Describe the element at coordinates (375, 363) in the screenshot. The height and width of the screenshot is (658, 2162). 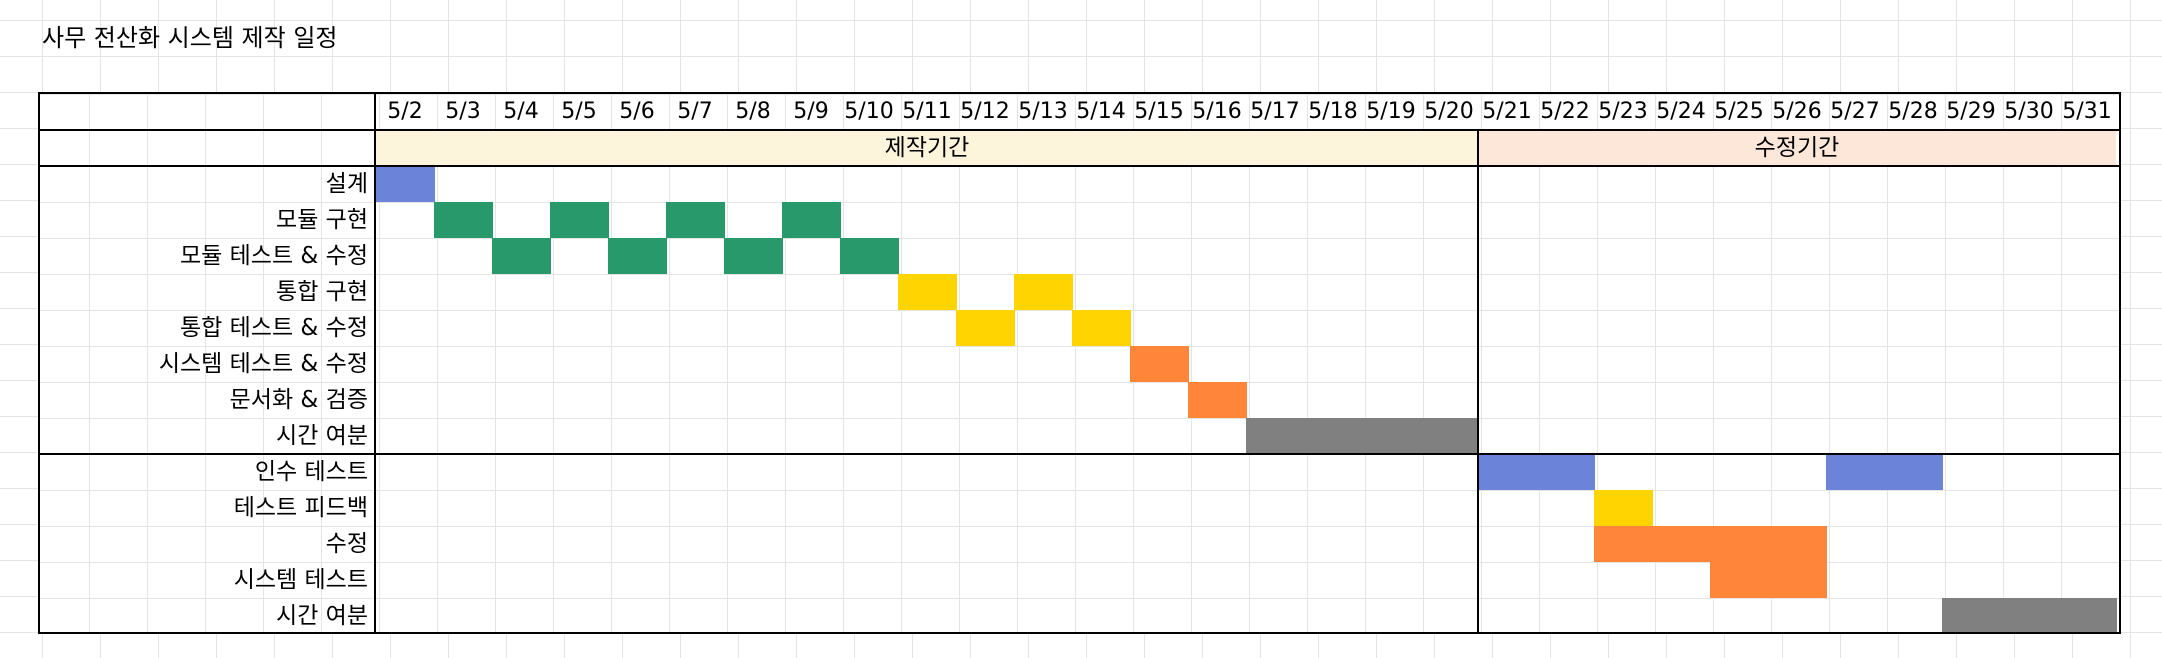
I see `label-column-divider` at that location.